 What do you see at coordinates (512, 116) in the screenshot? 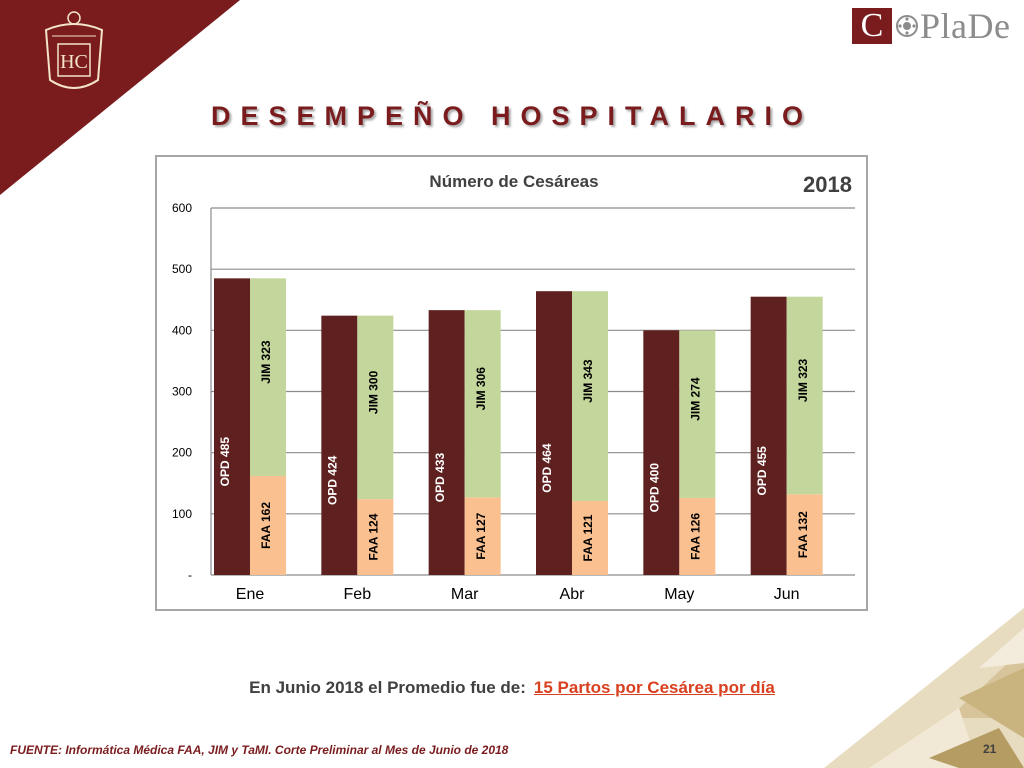
I see `slide-title: DESEMPEÑO HOSPITALARIO` at bounding box center [512, 116].